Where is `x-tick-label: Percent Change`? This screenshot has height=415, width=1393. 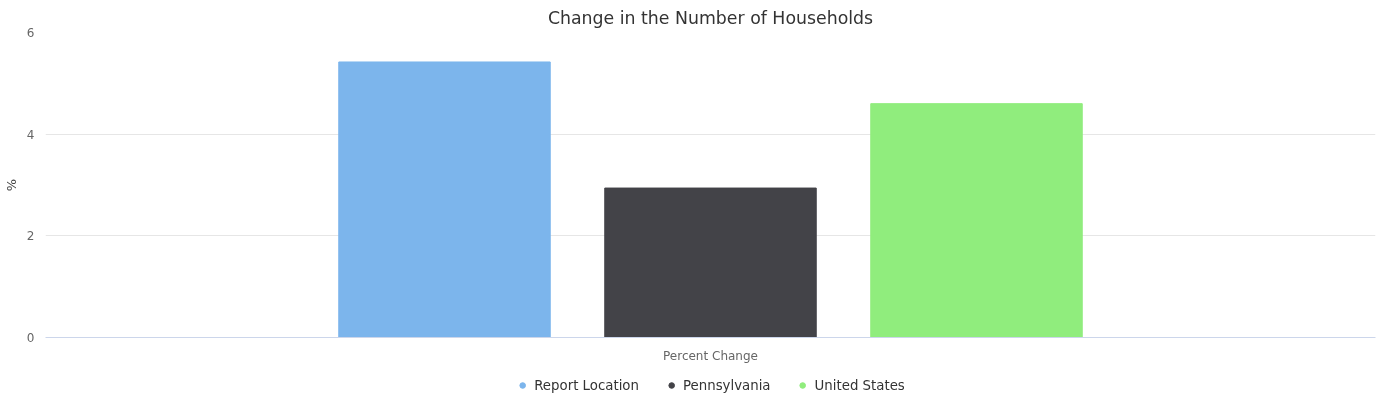
x-tick-label: Percent Change is located at coordinates (710, 355).